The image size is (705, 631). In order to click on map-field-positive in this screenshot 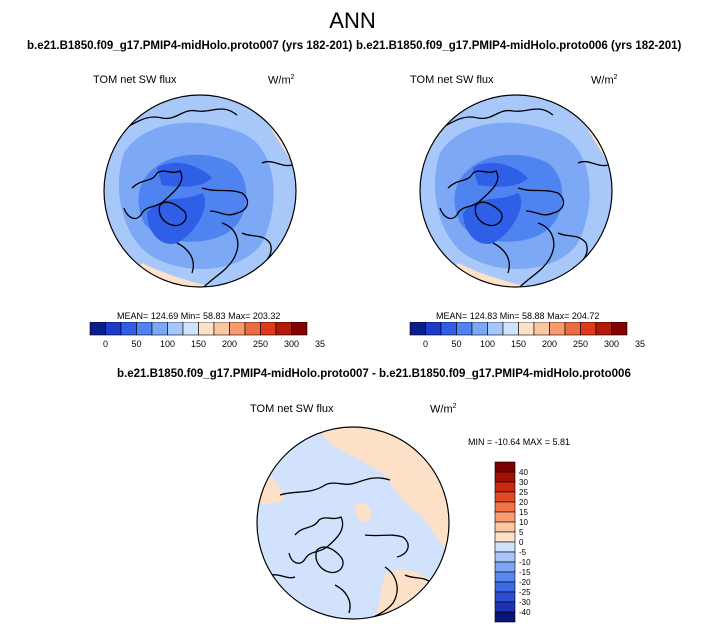, I will do `click(382, 491)`.